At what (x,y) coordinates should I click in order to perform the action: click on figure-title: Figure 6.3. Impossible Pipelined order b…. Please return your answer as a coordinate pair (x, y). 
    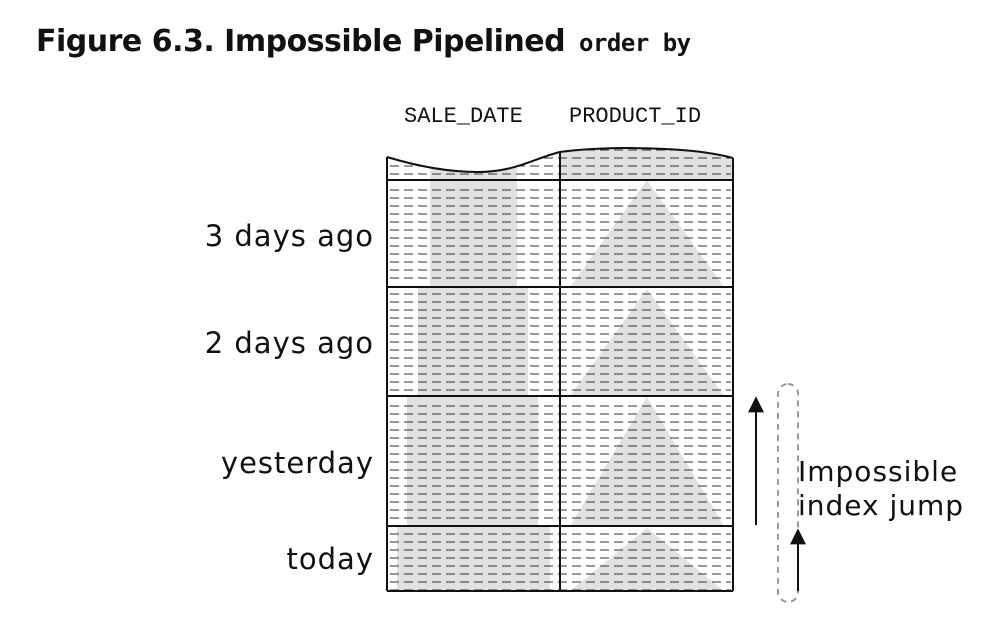
    Looking at the image, I should click on (363, 41).